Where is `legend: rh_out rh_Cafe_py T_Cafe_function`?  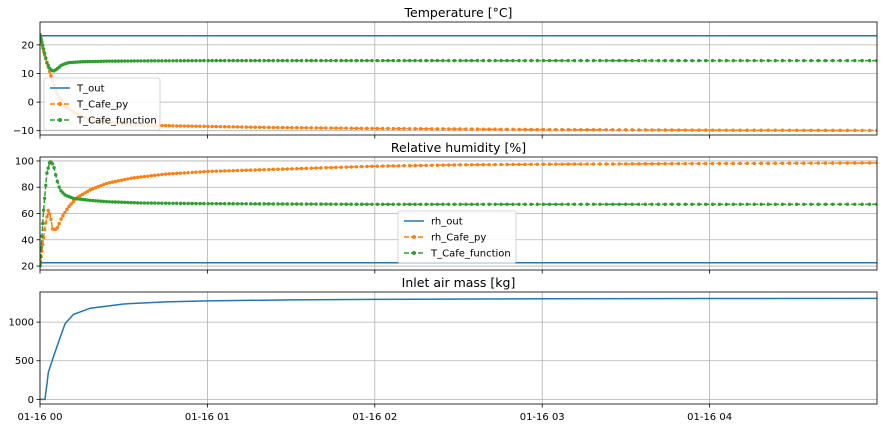
legend: rh_out rh_Cafe_py T_Cafe_function is located at coordinates (457, 237).